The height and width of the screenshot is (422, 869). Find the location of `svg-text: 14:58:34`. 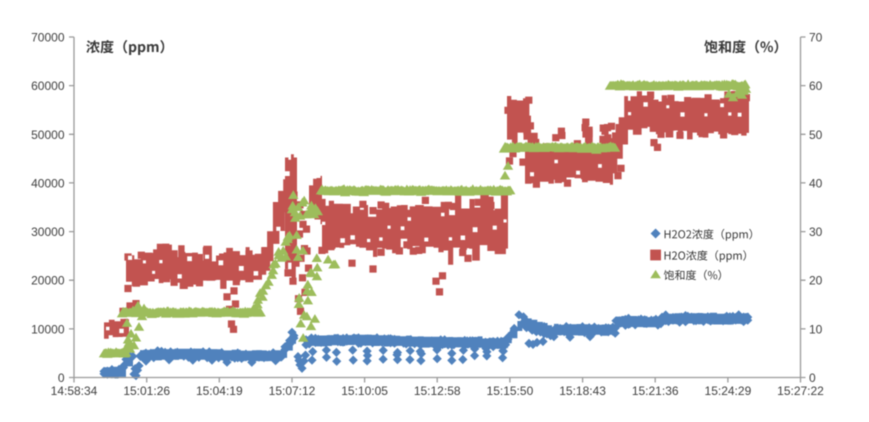

svg-text: 14:58:34 is located at coordinates (74, 391).